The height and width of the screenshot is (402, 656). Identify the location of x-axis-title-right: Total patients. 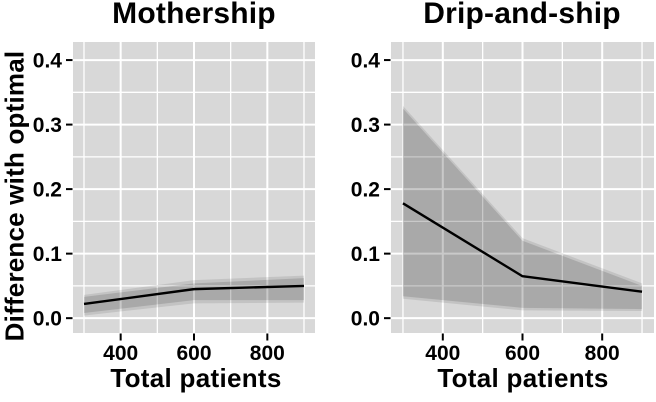
(523, 378).